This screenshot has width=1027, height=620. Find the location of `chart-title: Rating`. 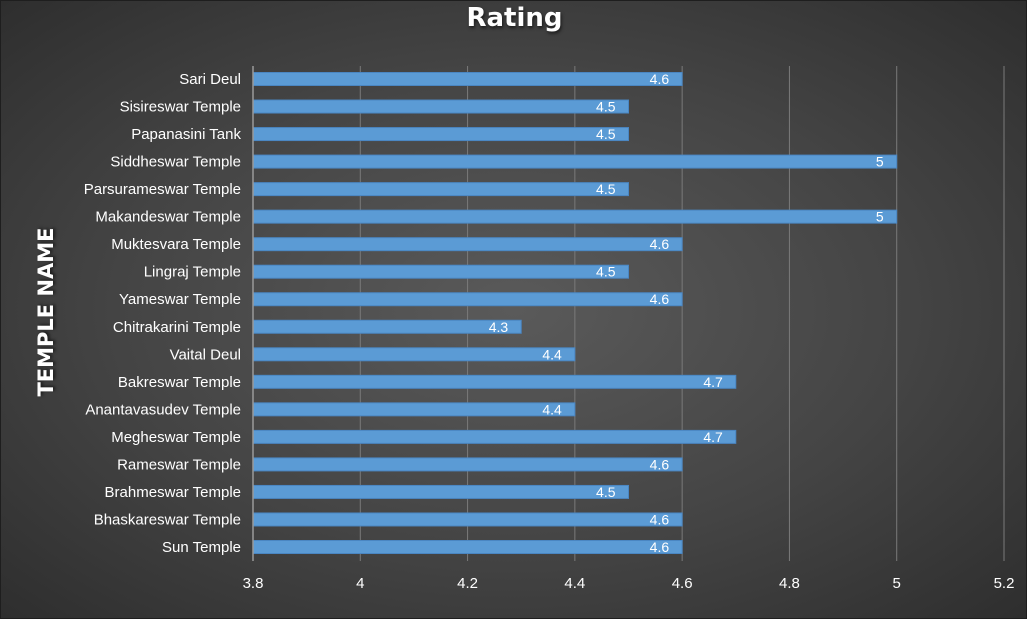

chart-title: Rating is located at coordinates (514, 18).